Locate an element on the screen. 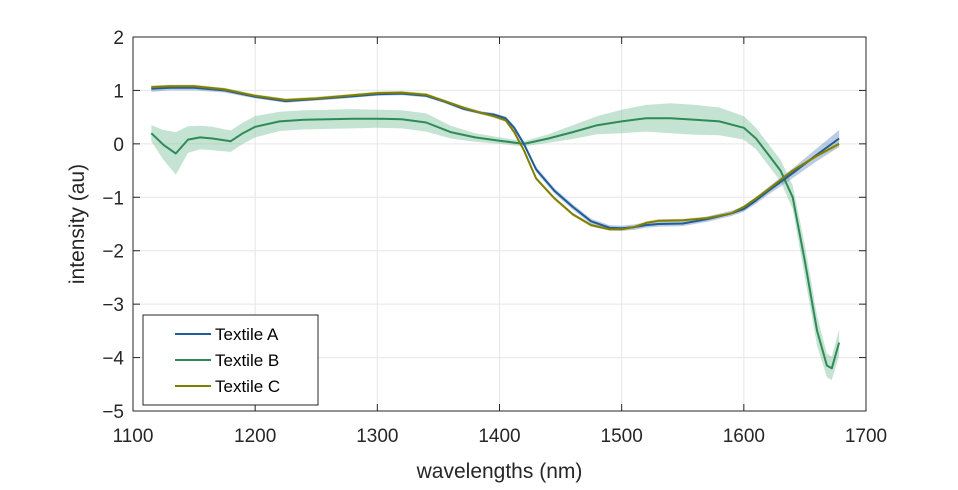  legend-entry-label: Textile C is located at coordinates (247, 386).